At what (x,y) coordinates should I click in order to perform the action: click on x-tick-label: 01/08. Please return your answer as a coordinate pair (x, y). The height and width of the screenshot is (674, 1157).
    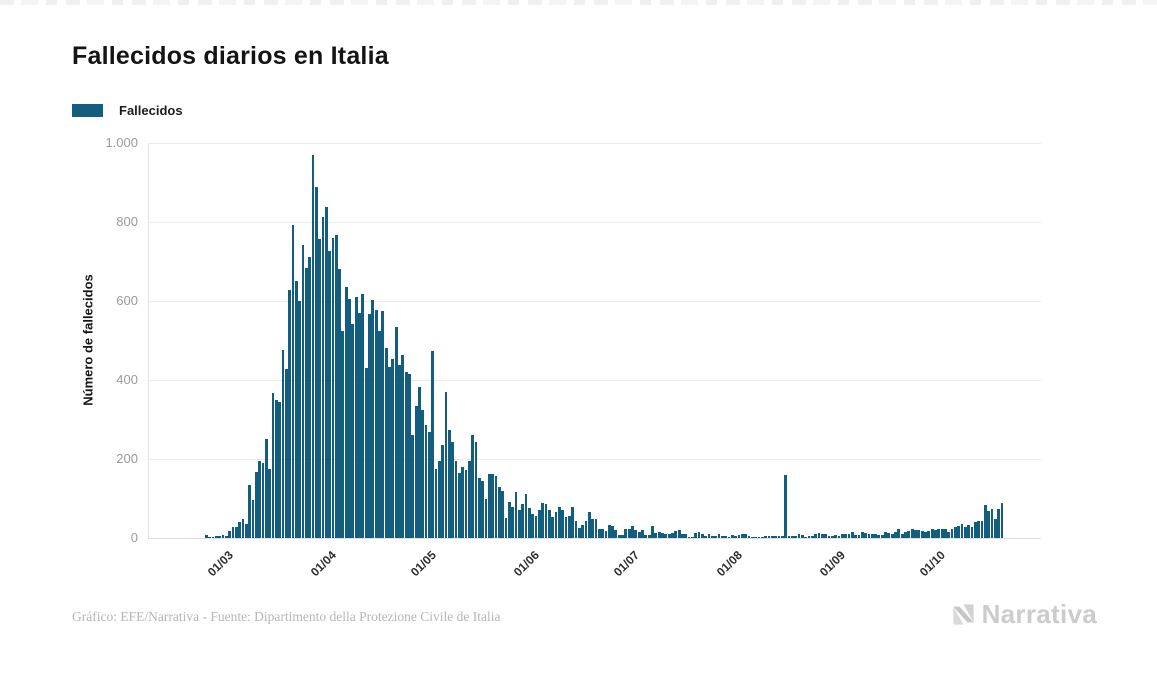
    Looking at the image, I should click on (729, 564).